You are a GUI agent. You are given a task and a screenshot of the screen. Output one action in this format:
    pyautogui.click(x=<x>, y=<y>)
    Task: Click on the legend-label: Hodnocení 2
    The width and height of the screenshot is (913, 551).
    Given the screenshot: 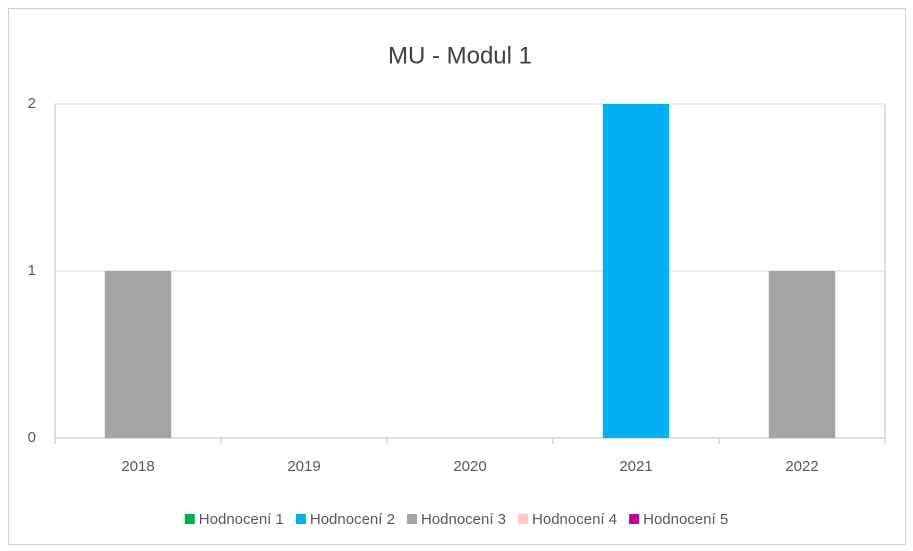 What is the action you would take?
    pyautogui.click(x=352, y=519)
    